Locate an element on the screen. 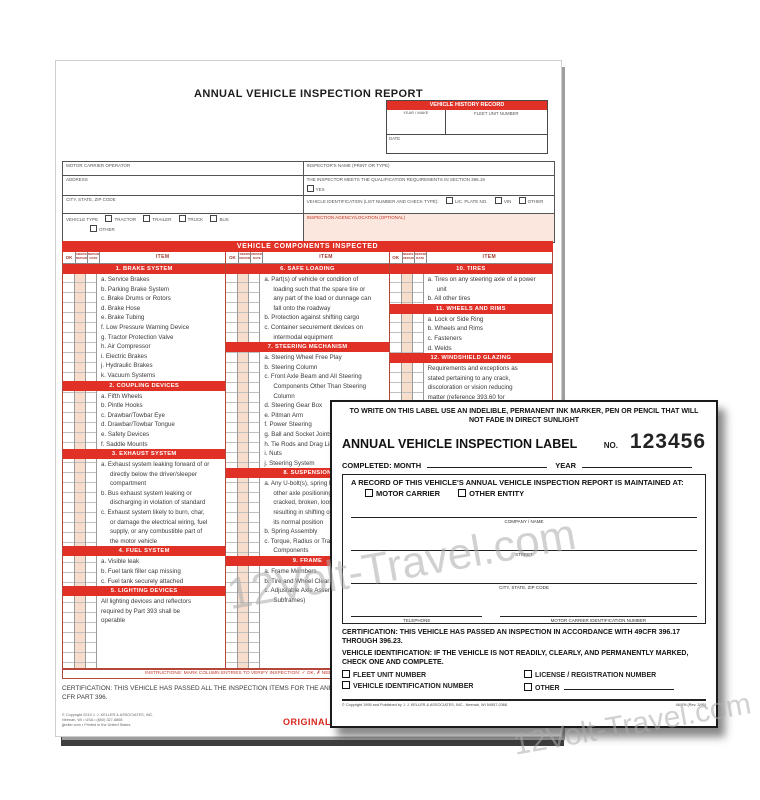 This screenshot has height=800, width=760. checkbox-trailer is located at coordinates (147, 218).